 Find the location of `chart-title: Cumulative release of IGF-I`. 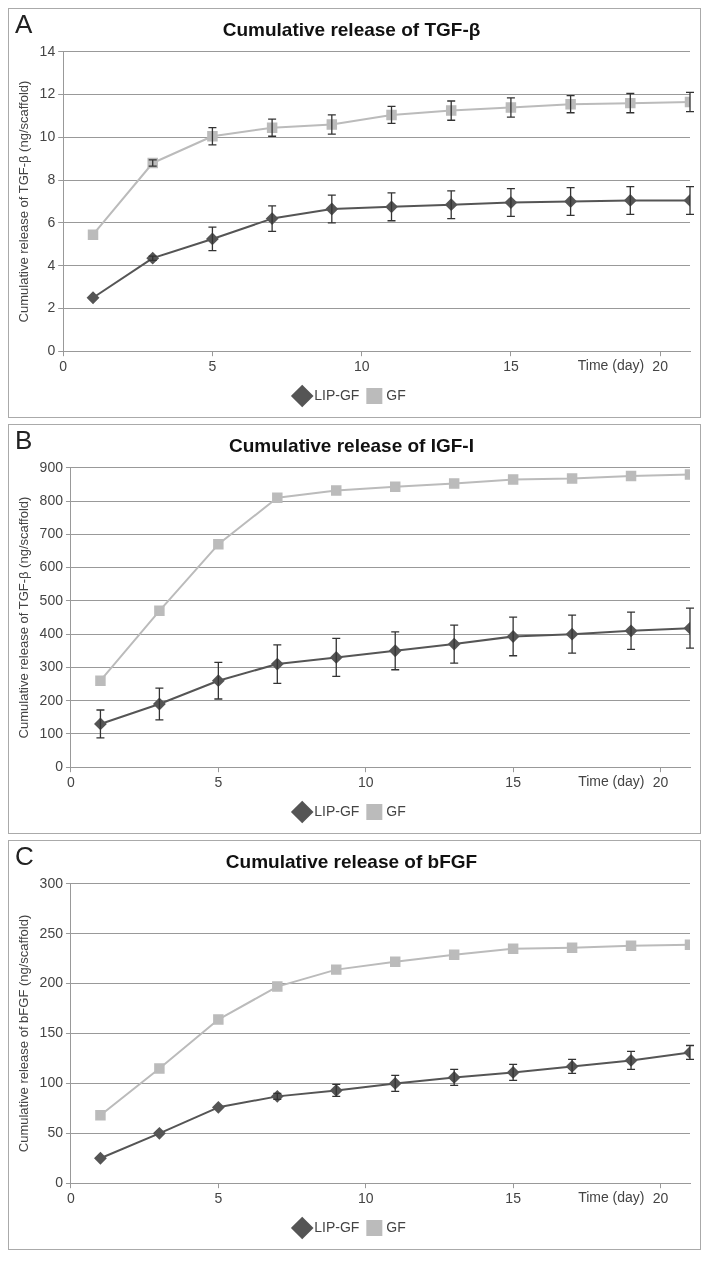

chart-title: Cumulative release of IGF-I is located at coordinates (351, 445).